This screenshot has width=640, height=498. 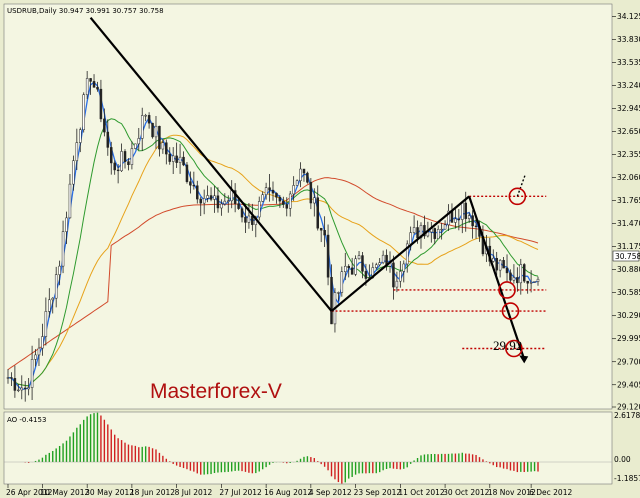 What do you see at coordinates (627, 415) in the screenshot?
I see `ao-tick-label: 2.6178` at bounding box center [627, 415].